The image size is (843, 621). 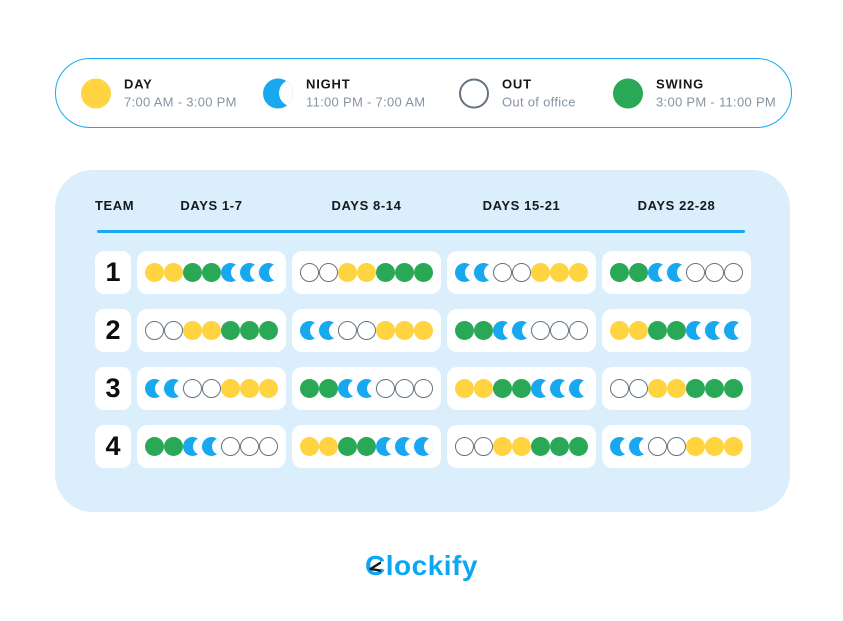 What do you see at coordinates (113, 446) in the screenshot?
I see `team-number-cell: 4` at bounding box center [113, 446].